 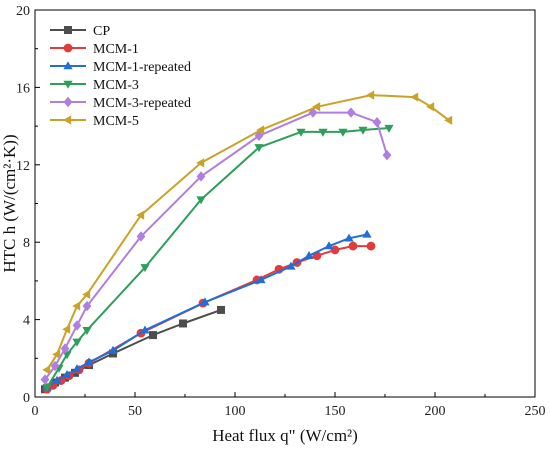 I want to click on y-tick-label: 12, so click(x=23, y=166).